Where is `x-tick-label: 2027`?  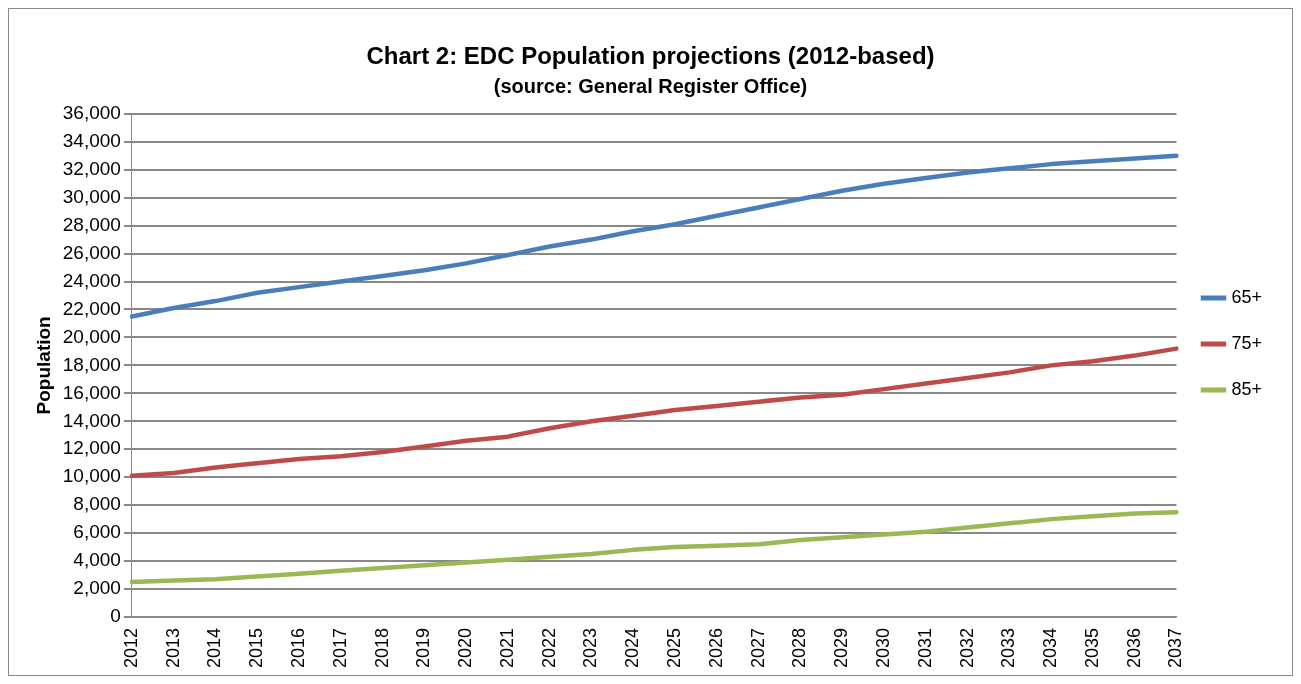 x-tick-label: 2027 is located at coordinates (757, 647).